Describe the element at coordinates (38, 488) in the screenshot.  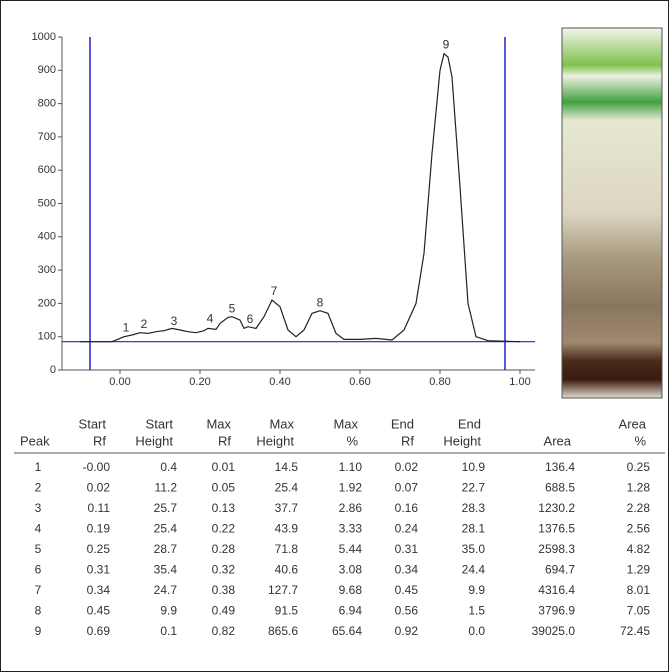
I see `table-cell: 2` at that location.